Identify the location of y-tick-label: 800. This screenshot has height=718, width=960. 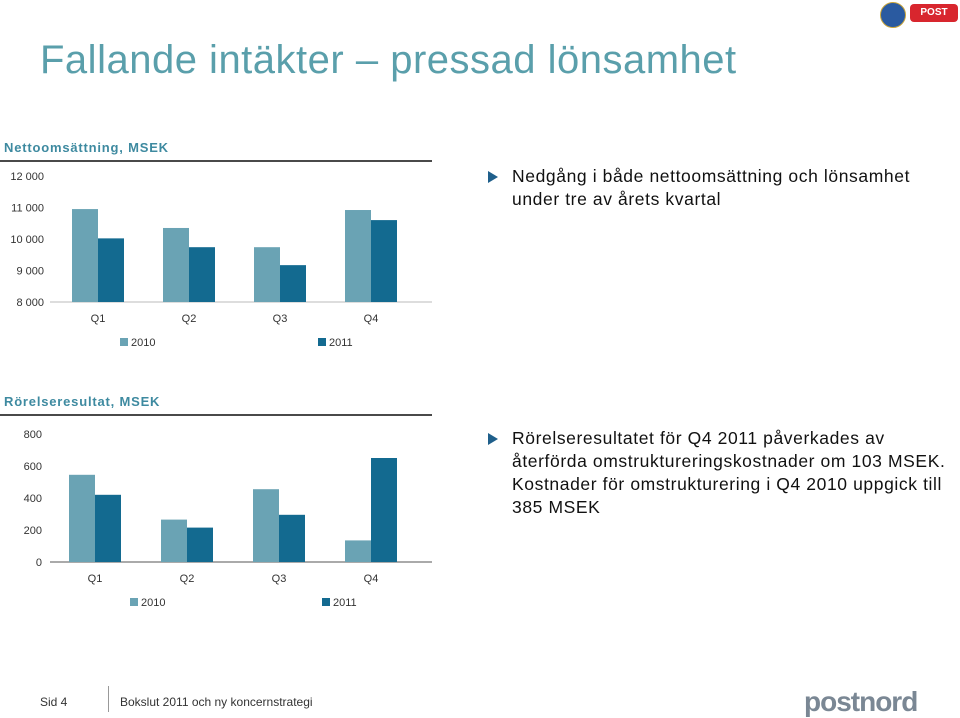
(33, 435).